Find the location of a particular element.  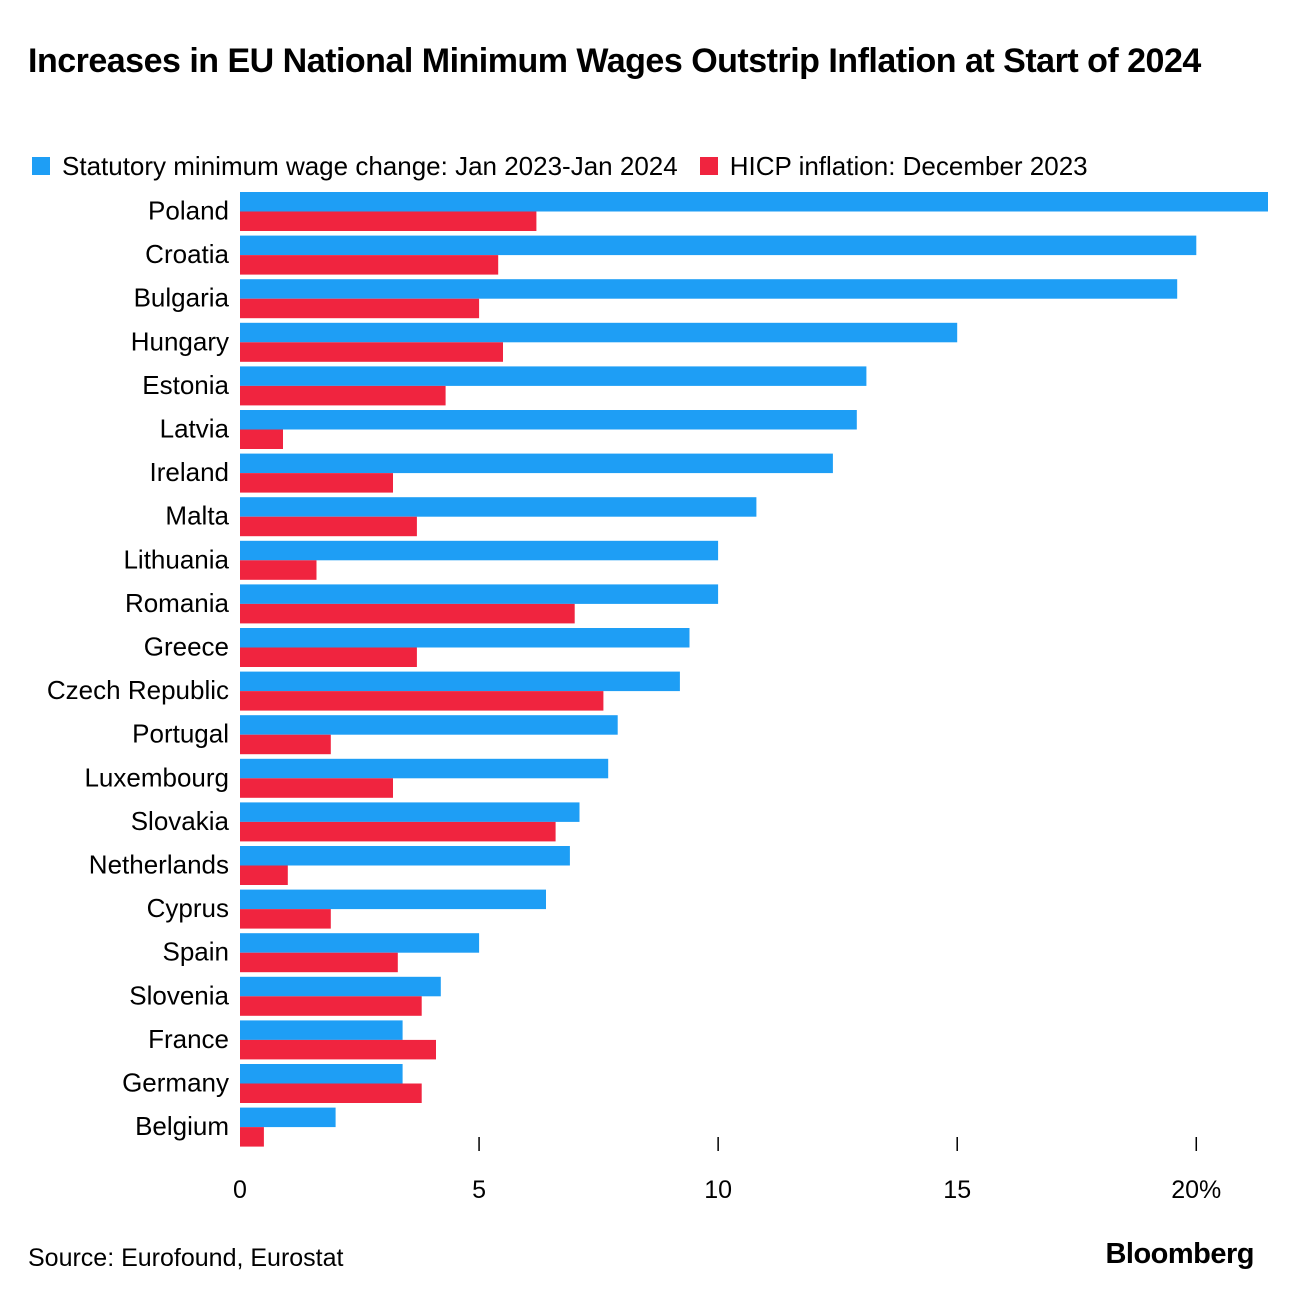

bar-inflation-france is located at coordinates (338, 1049).